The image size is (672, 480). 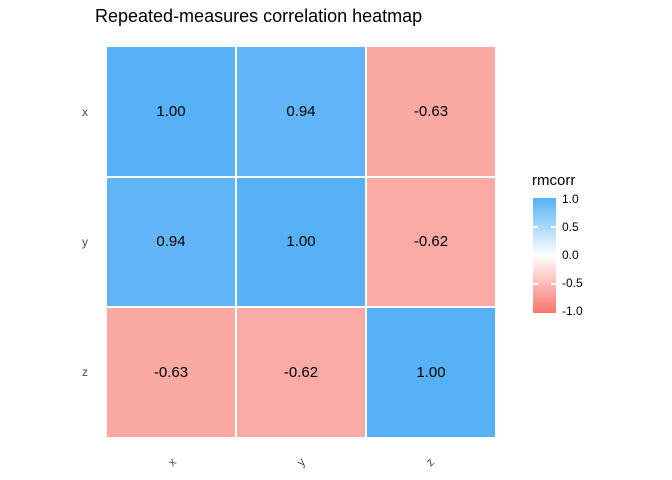 I want to click on x-axis-label-y: y, so click(x=301, y=462).